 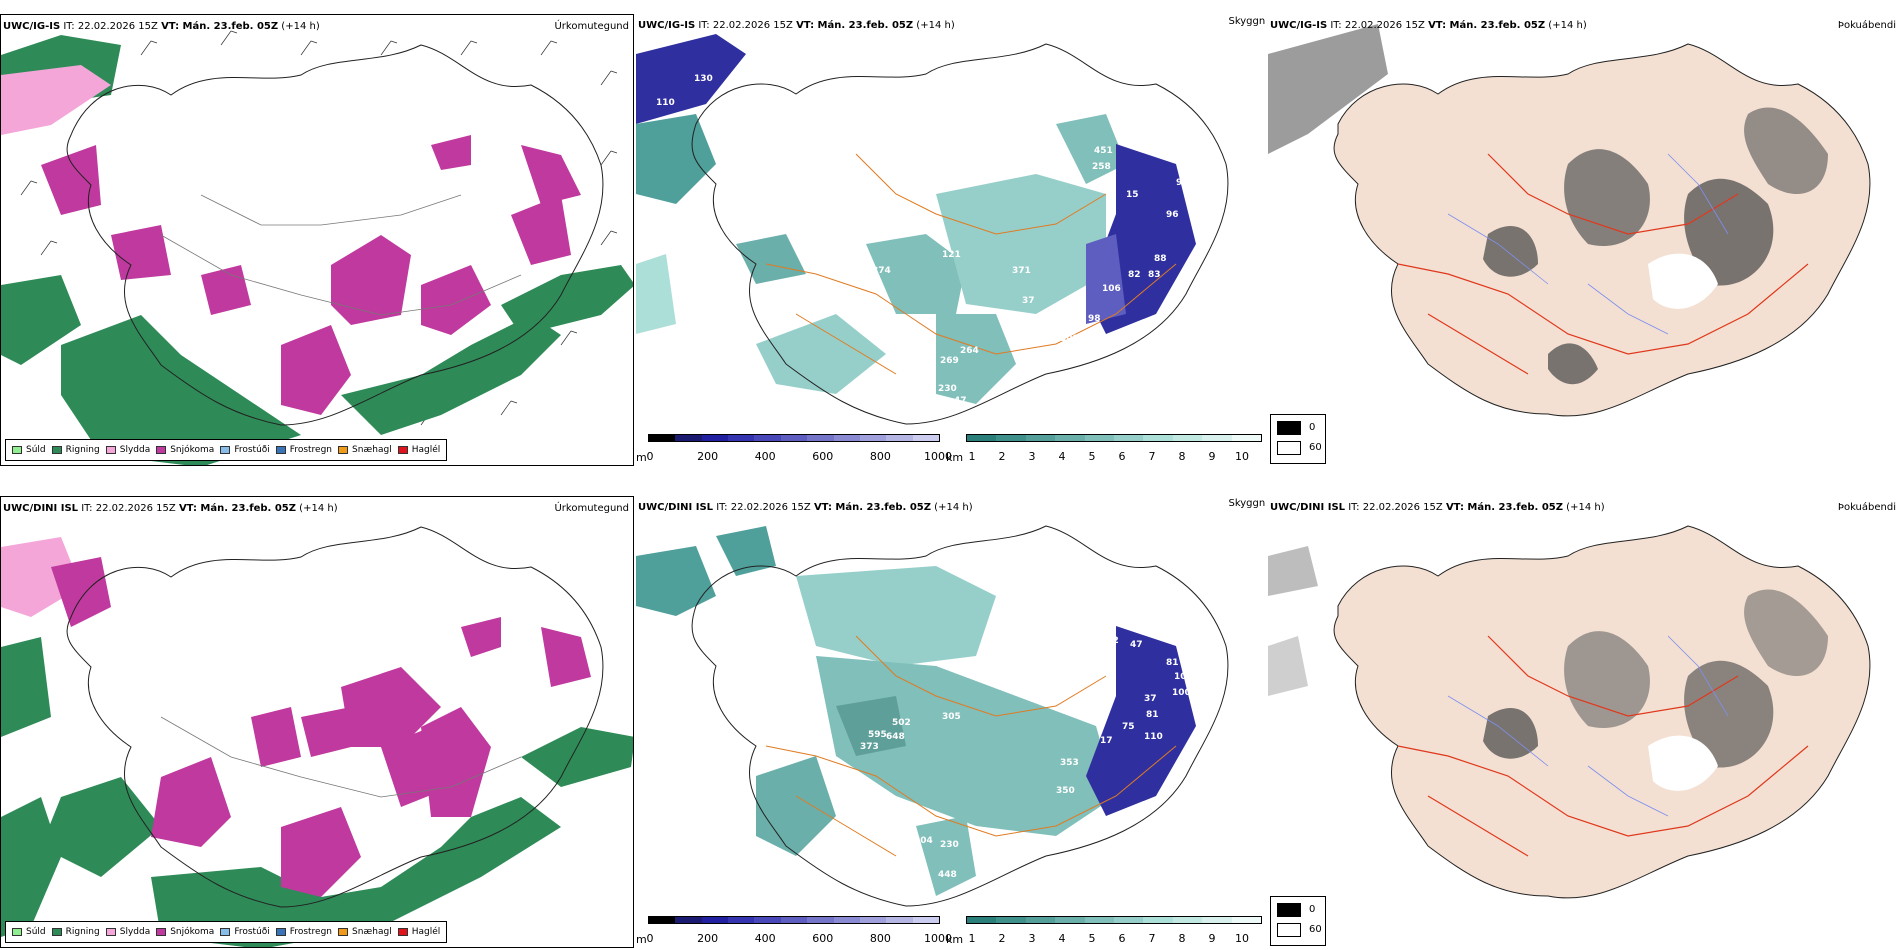 I want to click on colorbar-tick-label: 7, so click(x=1152, y=938).